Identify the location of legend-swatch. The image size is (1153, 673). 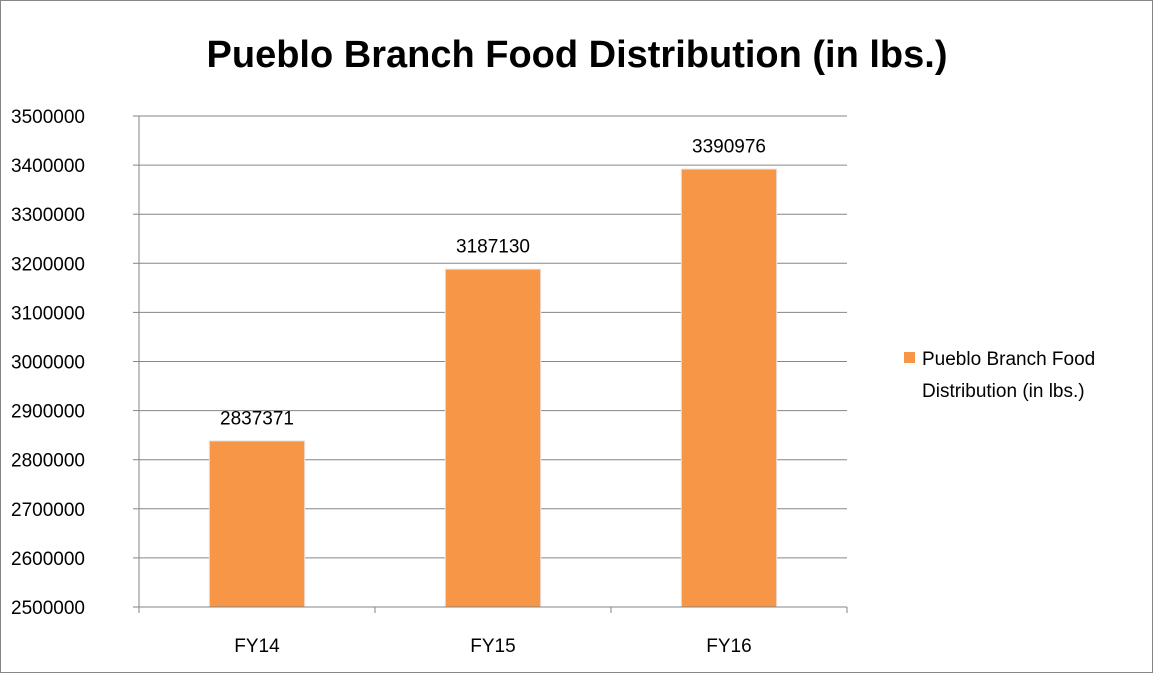
(909, 357).